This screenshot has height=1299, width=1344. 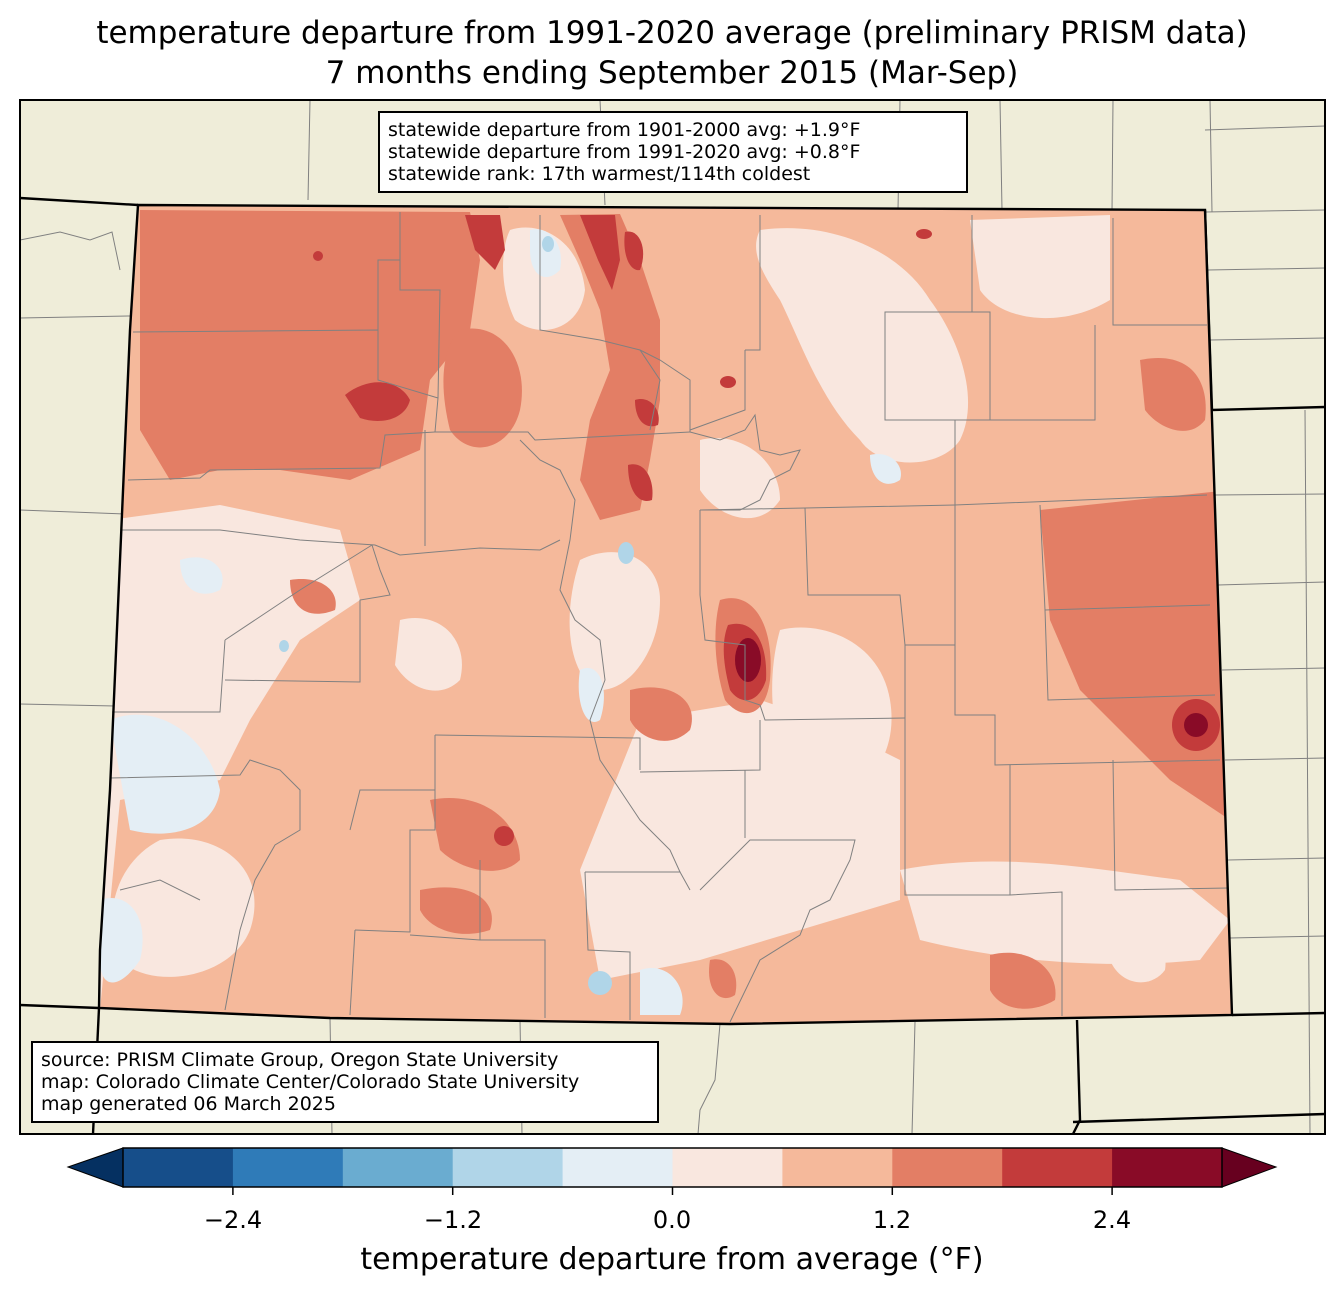 I want to click on colorbar-tick-label: 2.4, so click(x=1112, y=1220).